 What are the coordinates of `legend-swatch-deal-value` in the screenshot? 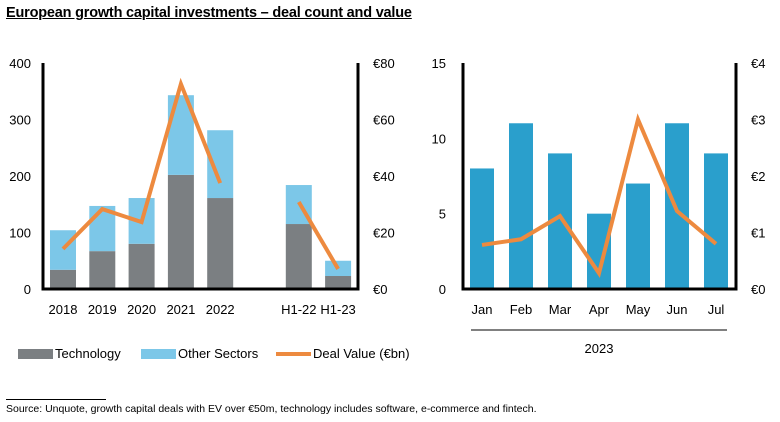 It's located at (293, 353).